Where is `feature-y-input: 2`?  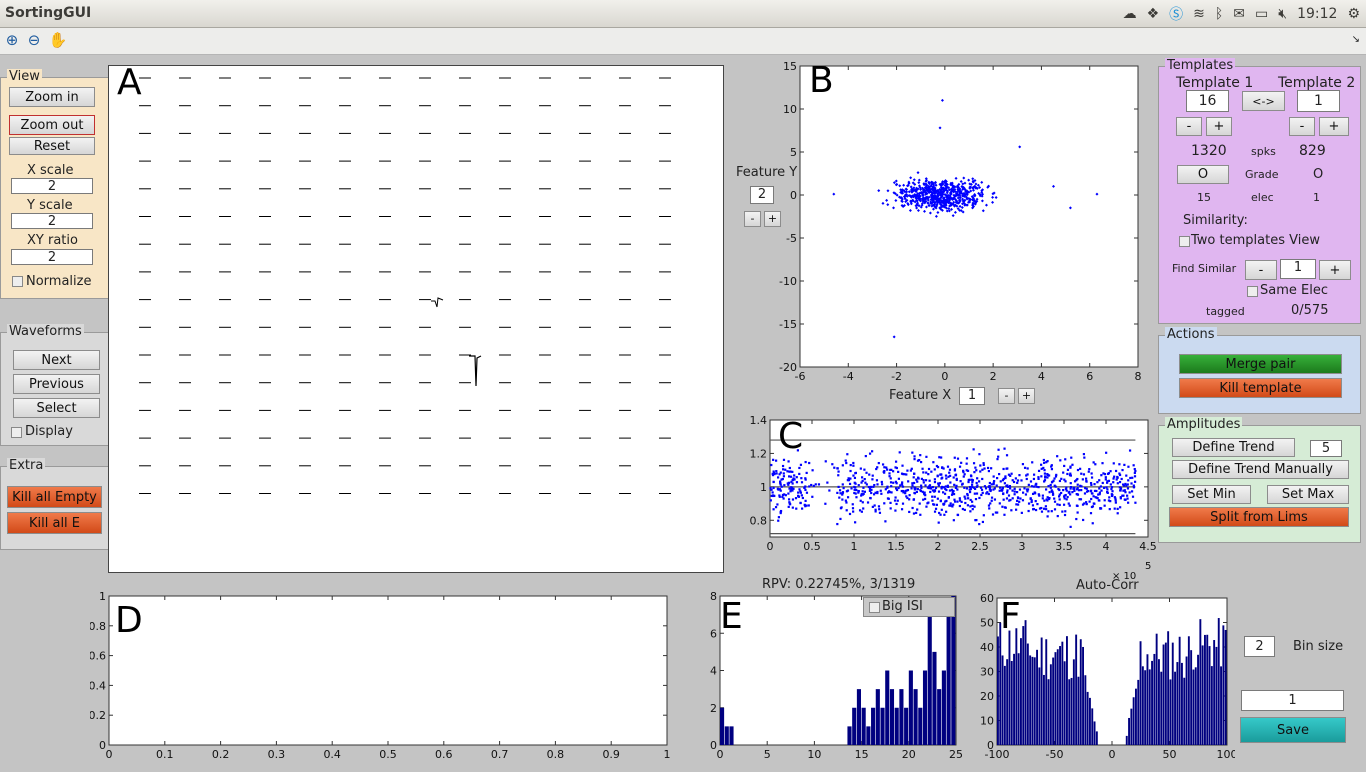
feature-y-input: 2 is located at coordinates (762, 195).